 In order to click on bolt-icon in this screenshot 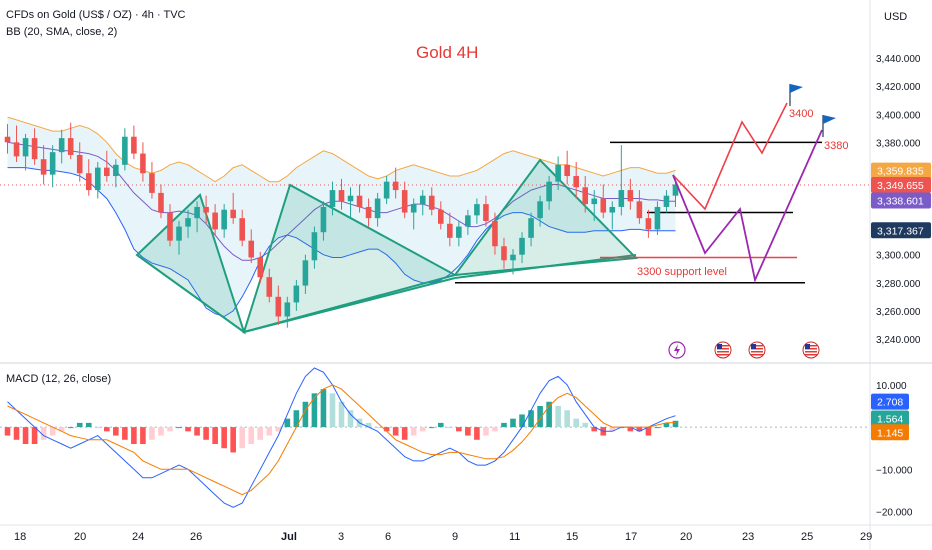, I will do `click(677, 350)`.